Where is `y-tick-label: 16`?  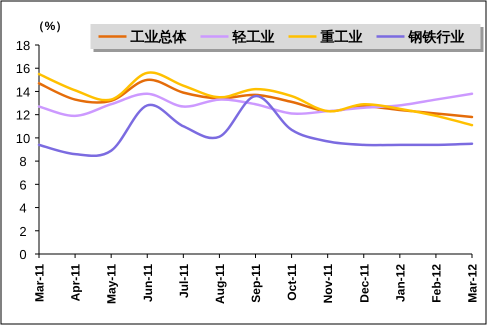
y-tick-label: 16 is located at coordinates (23, 68).